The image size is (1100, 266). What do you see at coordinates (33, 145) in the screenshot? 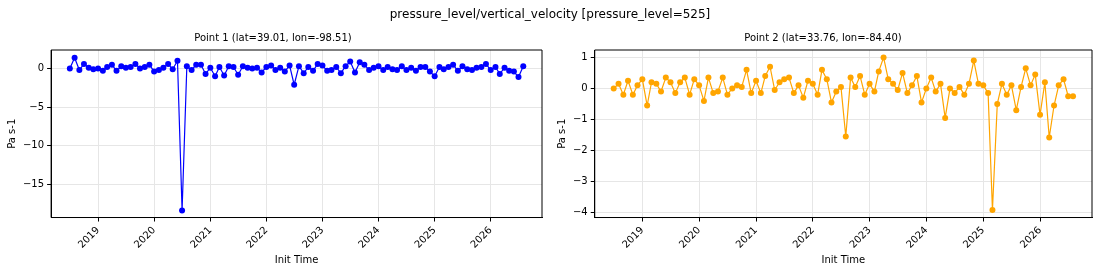
I see `y-tick-label: −10` at bounding box center [33, 145].